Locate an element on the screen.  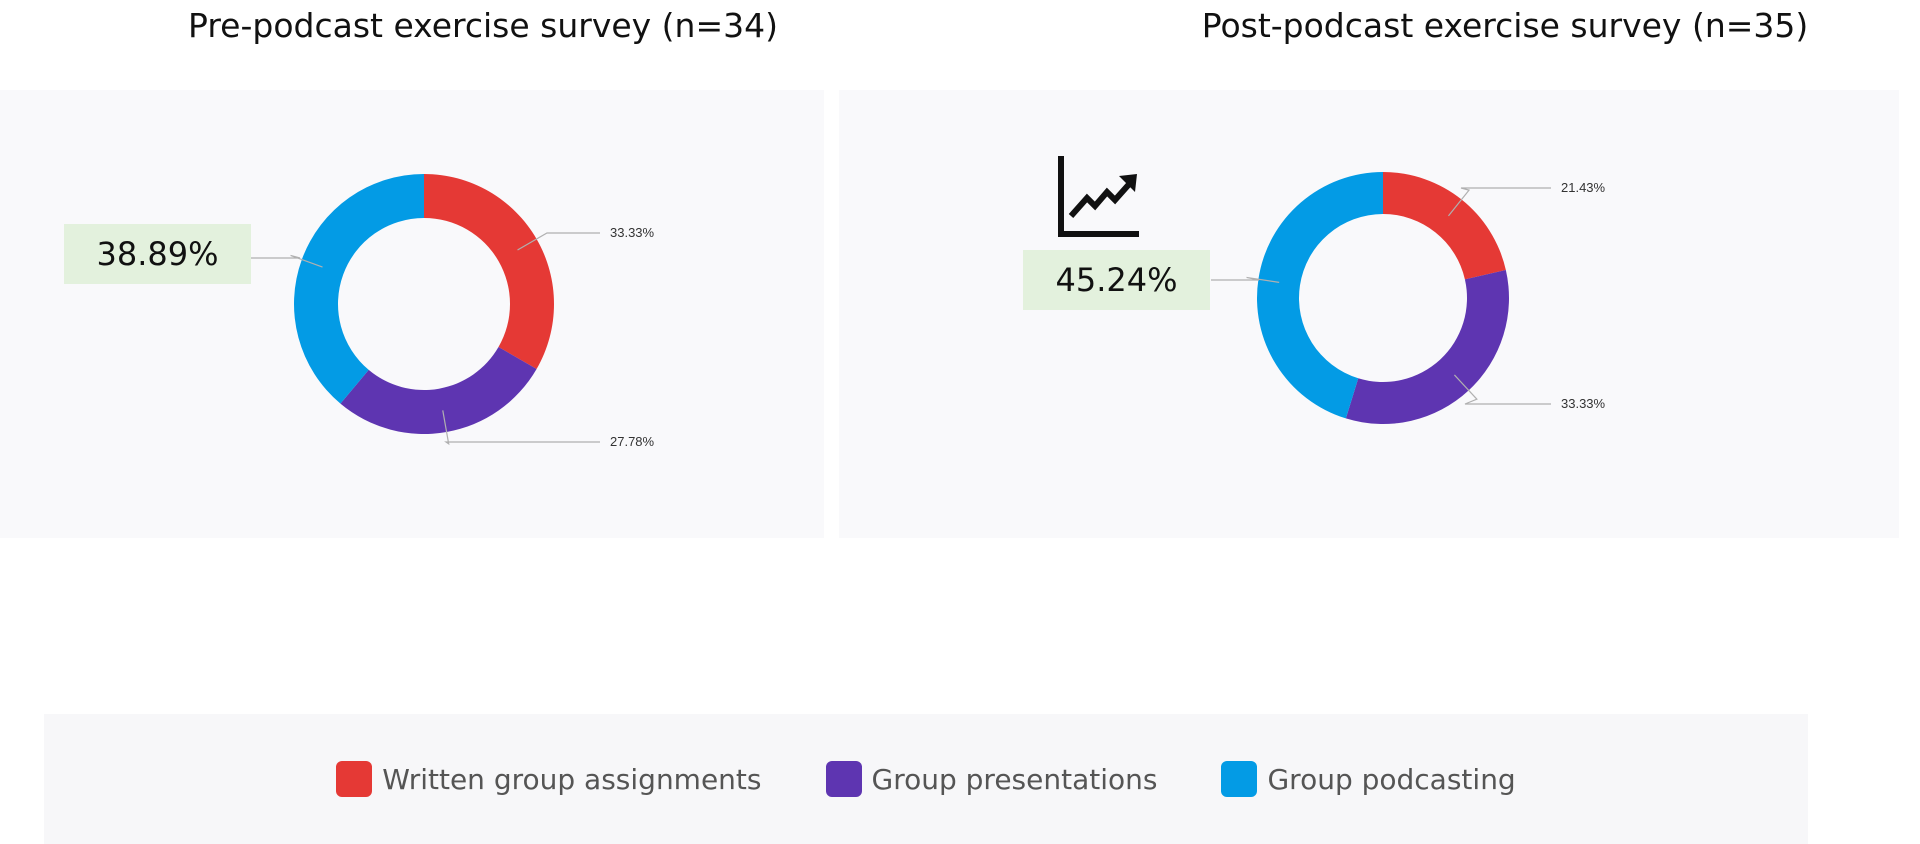
trending-up-icon is located at coordinates (1098, 196).